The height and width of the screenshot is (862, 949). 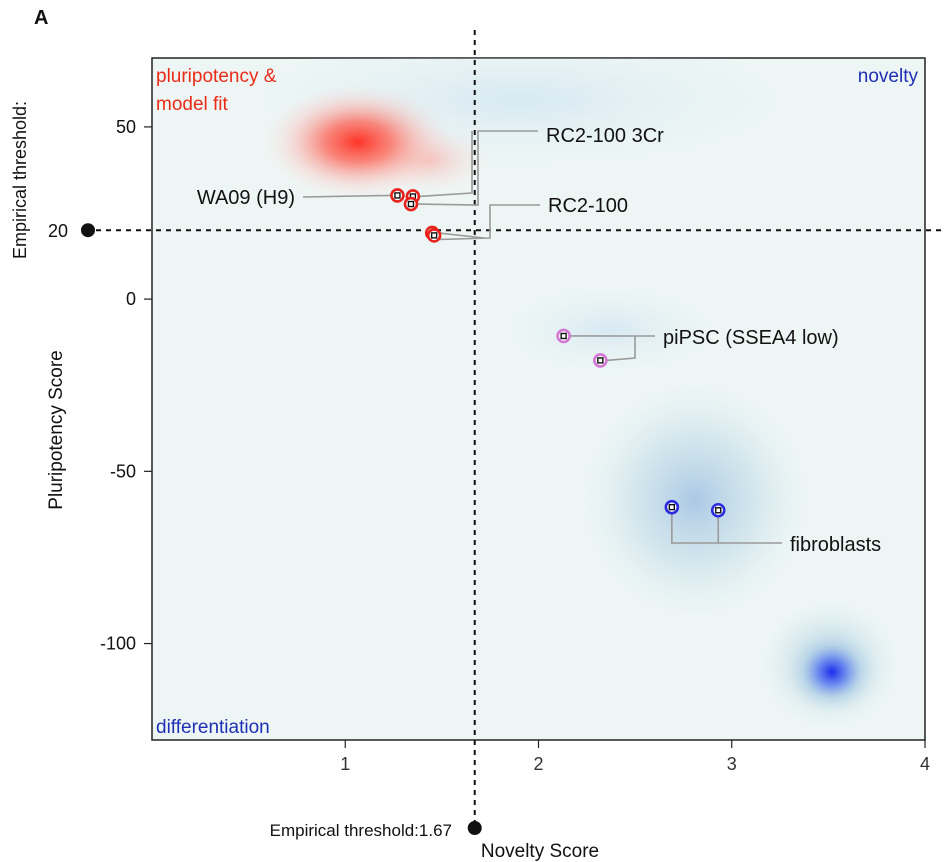 I want to click on x-threshold-dot, so click(x=474, y=828).